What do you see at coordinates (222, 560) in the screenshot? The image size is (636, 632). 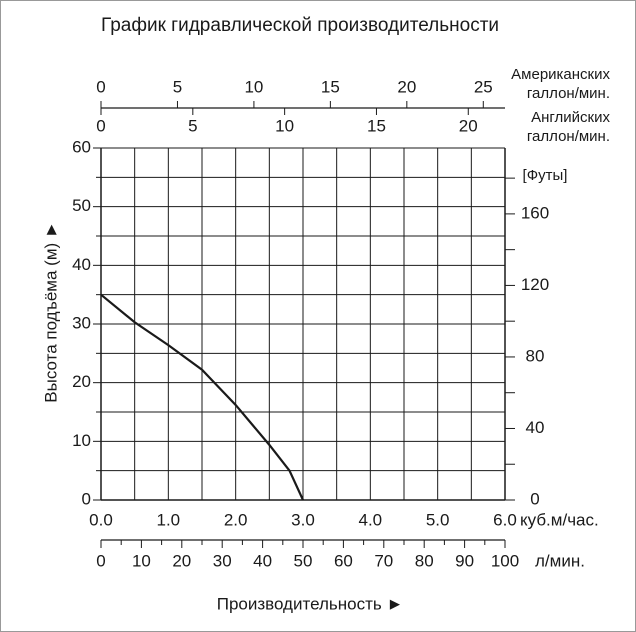 I see `lpm-tick-label: 30` at bounding box center [222, 560].